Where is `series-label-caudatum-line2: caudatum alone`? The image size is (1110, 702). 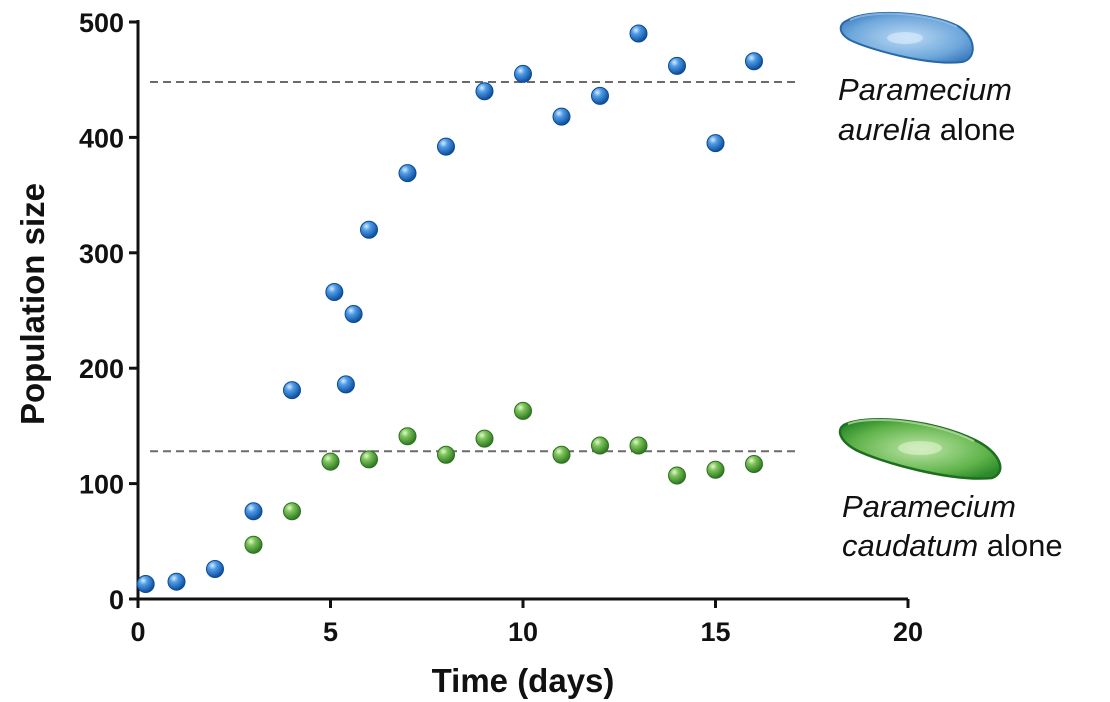 series-label-caudatum-line2: caudatum alone is located at coordinates (952, 545).